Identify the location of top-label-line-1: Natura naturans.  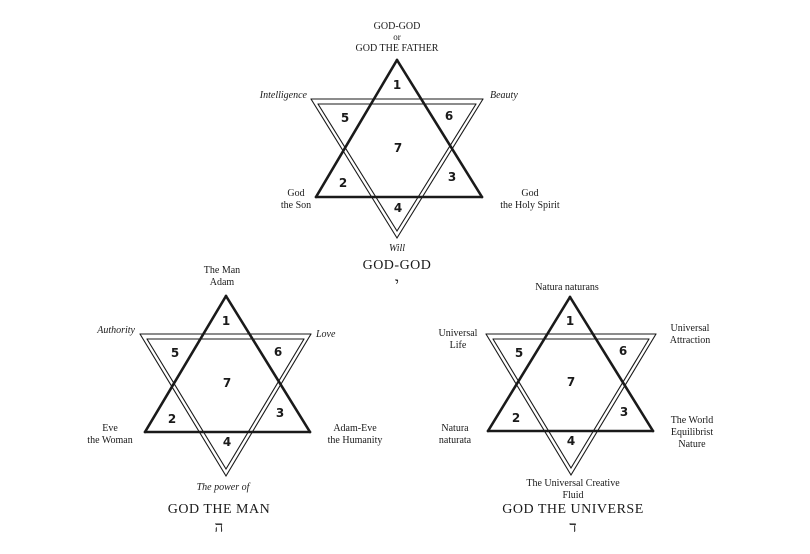
(567, 287).